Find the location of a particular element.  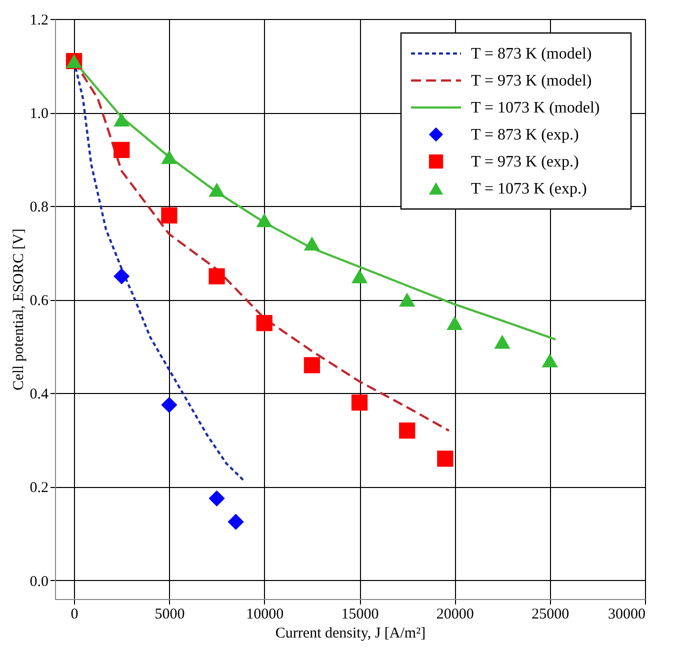

y-tick-label: 0.6 is located at coordinates (39, 301).